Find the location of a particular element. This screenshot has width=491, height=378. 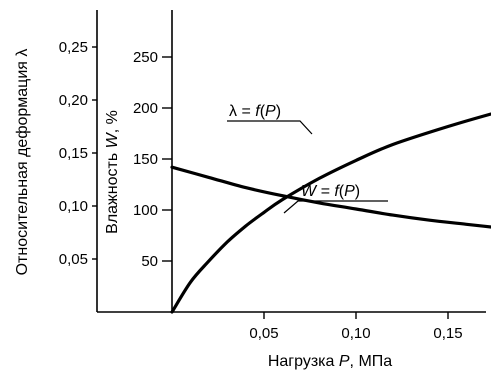

right-y-tick-label: 100 is located at coordinates (145, 210).